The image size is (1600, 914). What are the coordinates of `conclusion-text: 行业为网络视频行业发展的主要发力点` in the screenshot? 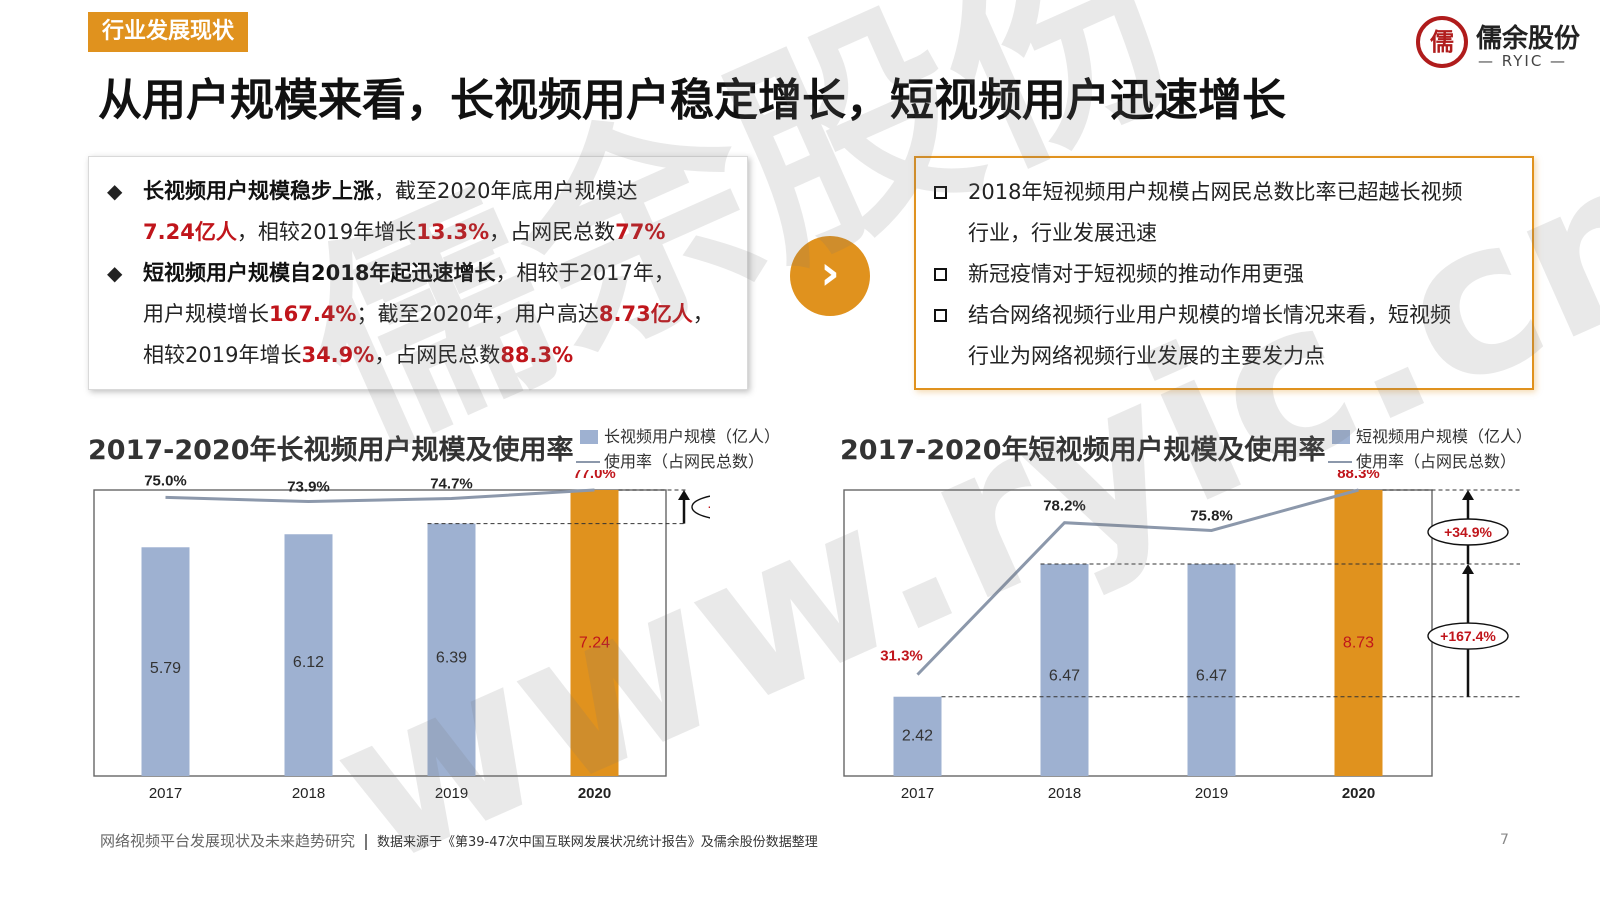 It's located at (1146, 356).